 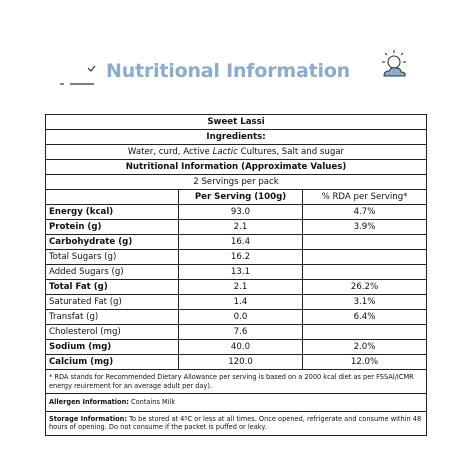 I want to click on ingredients-italic: Lactic, so click(x=225, y=151).